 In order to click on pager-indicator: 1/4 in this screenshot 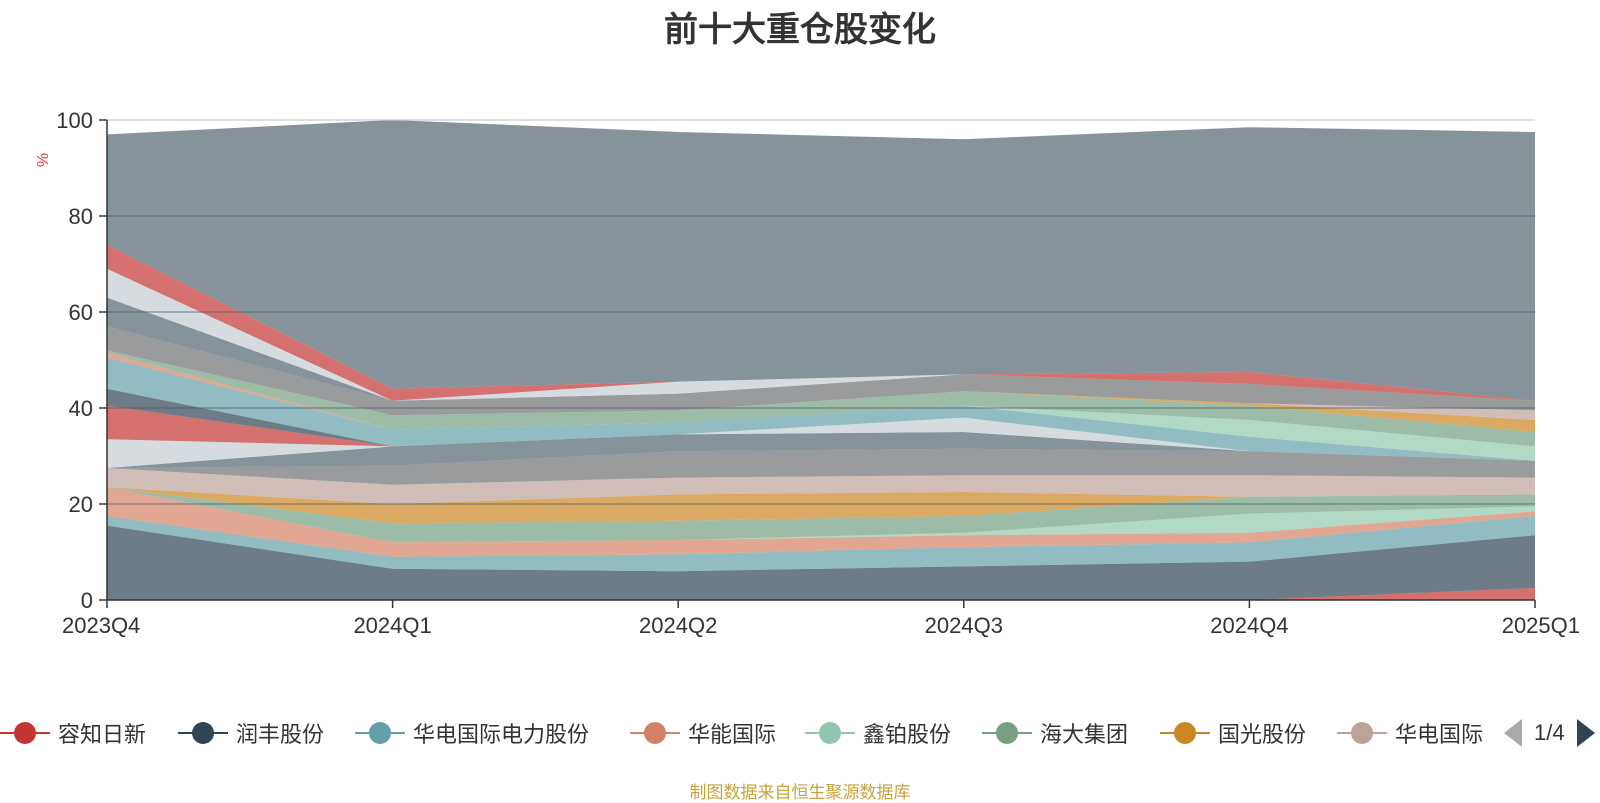, I will do `click(1549, 732)`.